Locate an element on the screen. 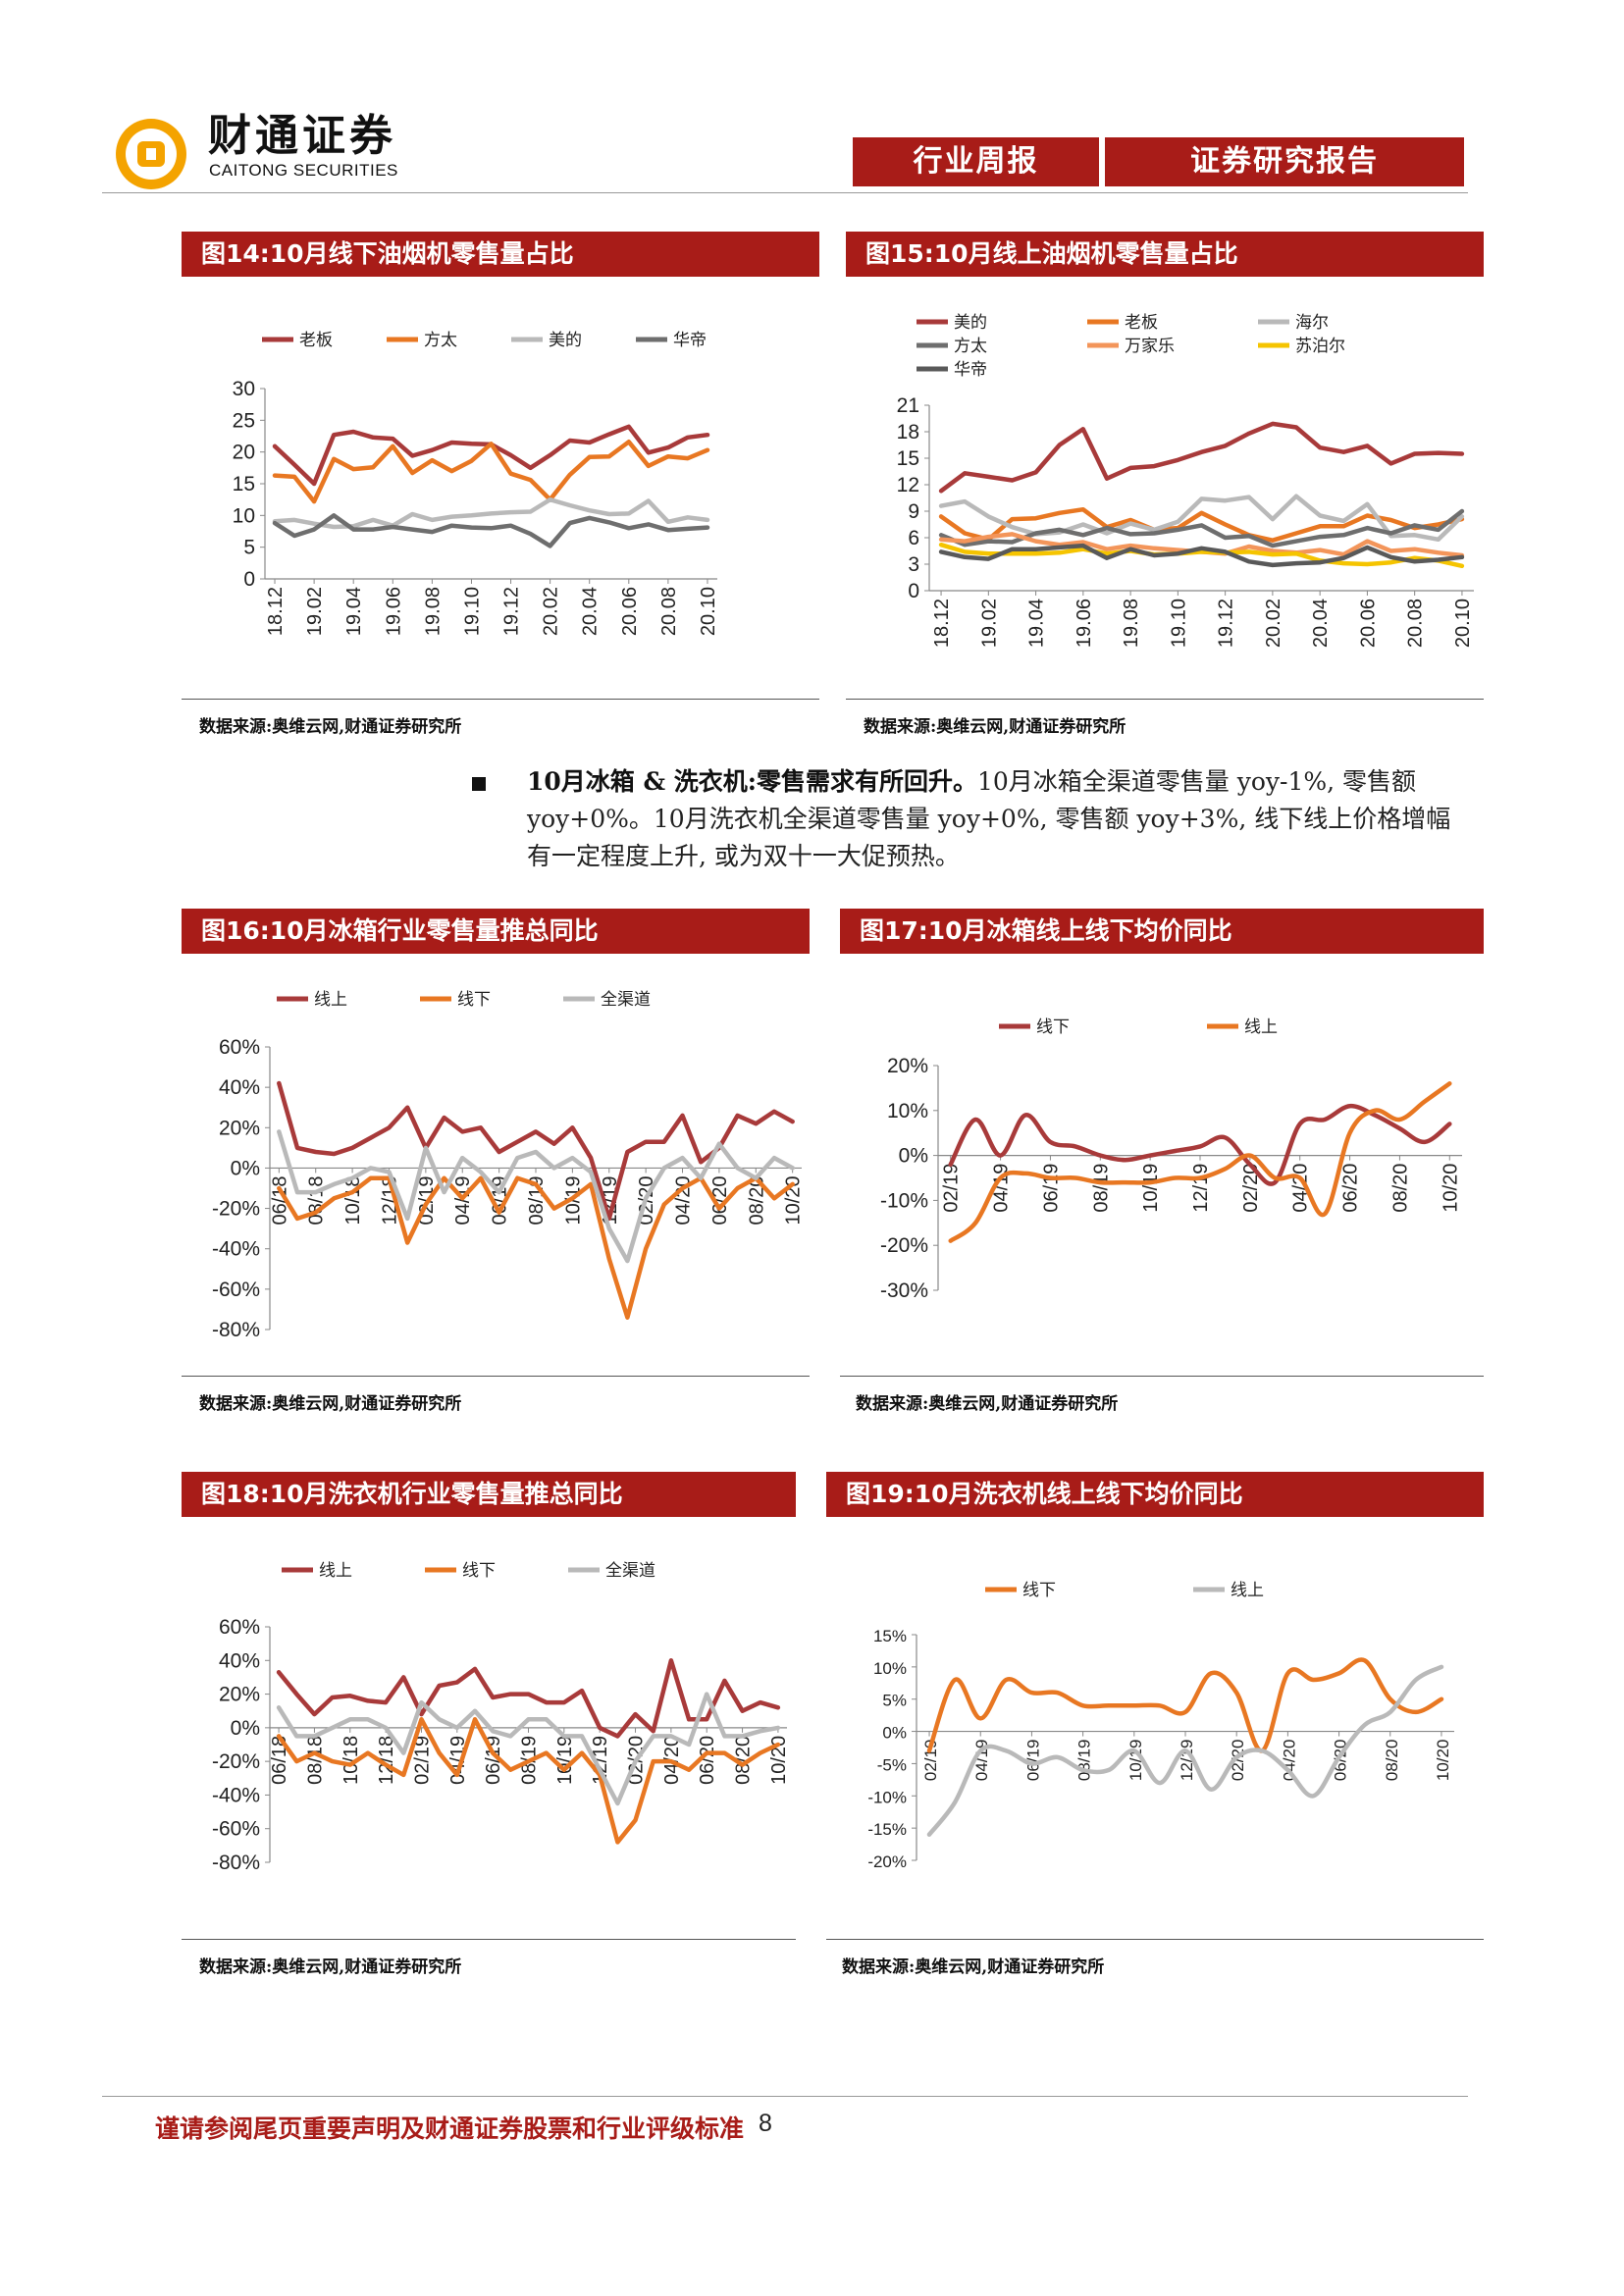 This screenshot has height=2296, width=1624. footer-disclaimer: 谨请参阅尾页重要声明及财通证券股票和行业评级标准 is located at coordinates (450, 2128).